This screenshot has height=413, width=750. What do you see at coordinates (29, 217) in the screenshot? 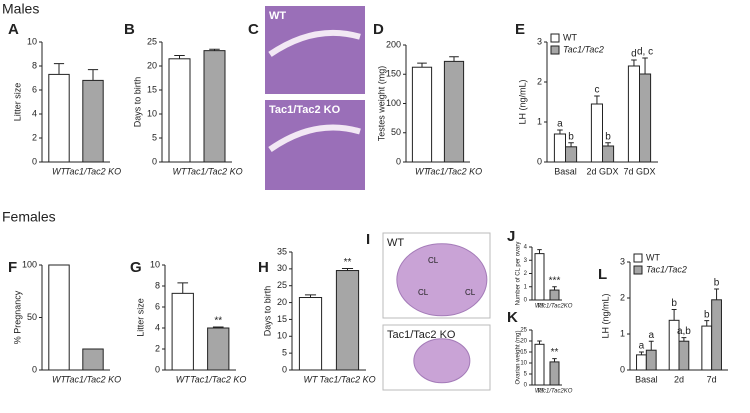
I see `section-title: Females` at bounding box center [29, 217].